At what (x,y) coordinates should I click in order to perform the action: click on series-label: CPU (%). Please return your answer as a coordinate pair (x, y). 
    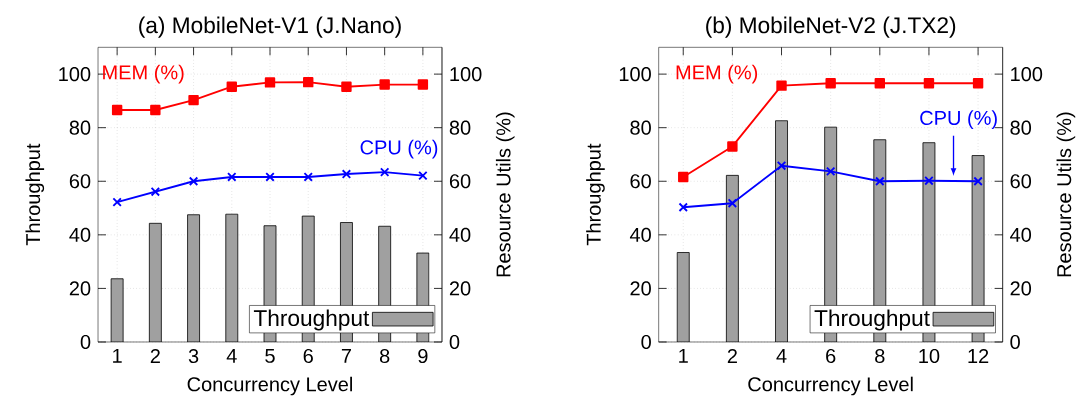
    Looking at the image, I should click on (399, 149).